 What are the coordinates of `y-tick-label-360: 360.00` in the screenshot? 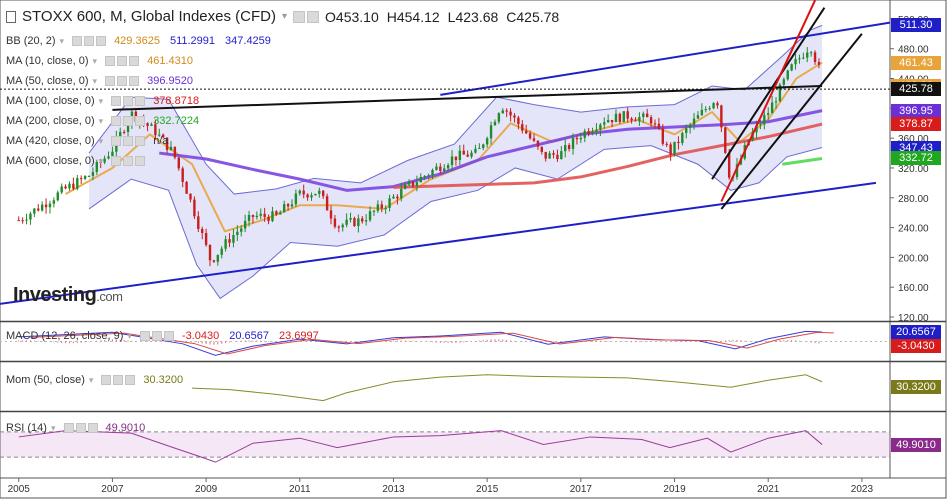 It's located at (913, 139).